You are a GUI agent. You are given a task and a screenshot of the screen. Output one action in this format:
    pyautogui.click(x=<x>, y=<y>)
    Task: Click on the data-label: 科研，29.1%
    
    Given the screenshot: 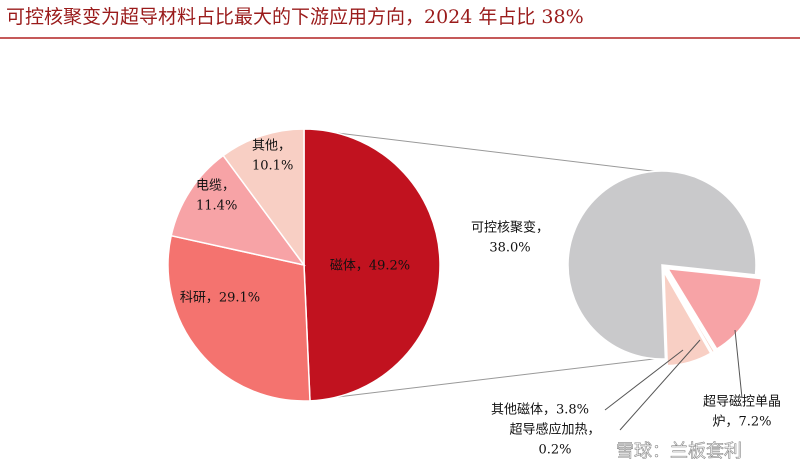 What is the action you would take?
    pyautogui.click(x=220, y=298)
    